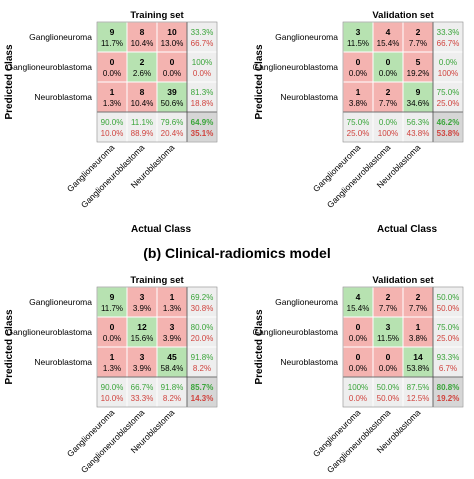 This screenshot has width=474, height=479. What do you see at coordinates (358, 297) in the screenshot?
I see `cell-count: 4` at bounding box center [358, 297].